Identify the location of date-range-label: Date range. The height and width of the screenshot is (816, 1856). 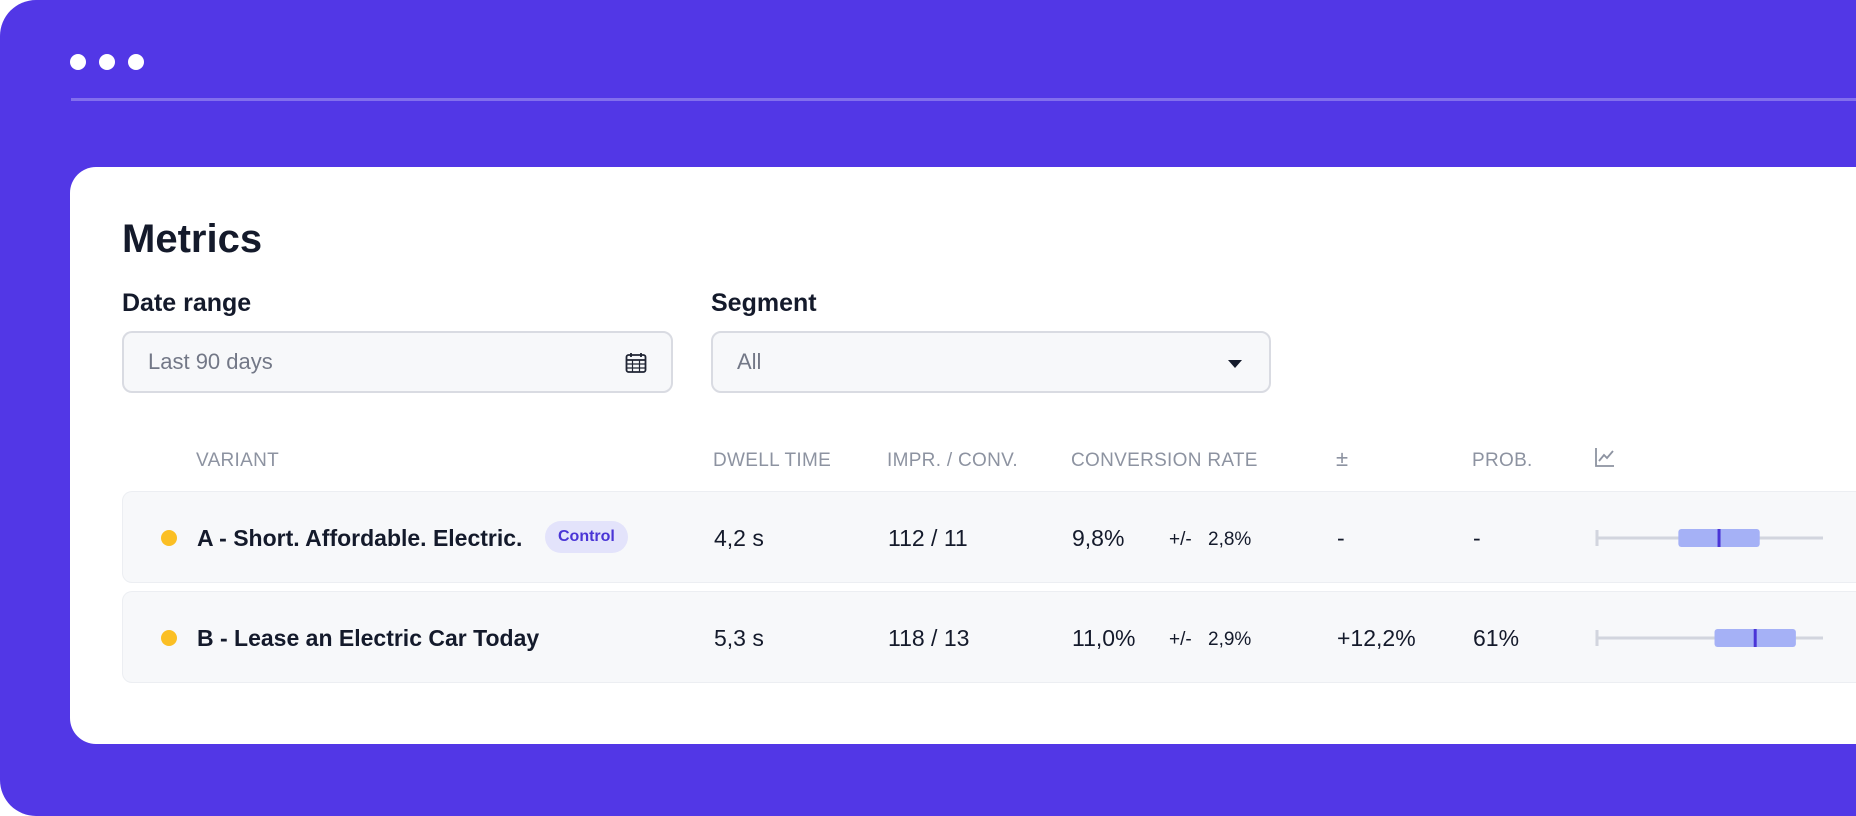
(187, 303).